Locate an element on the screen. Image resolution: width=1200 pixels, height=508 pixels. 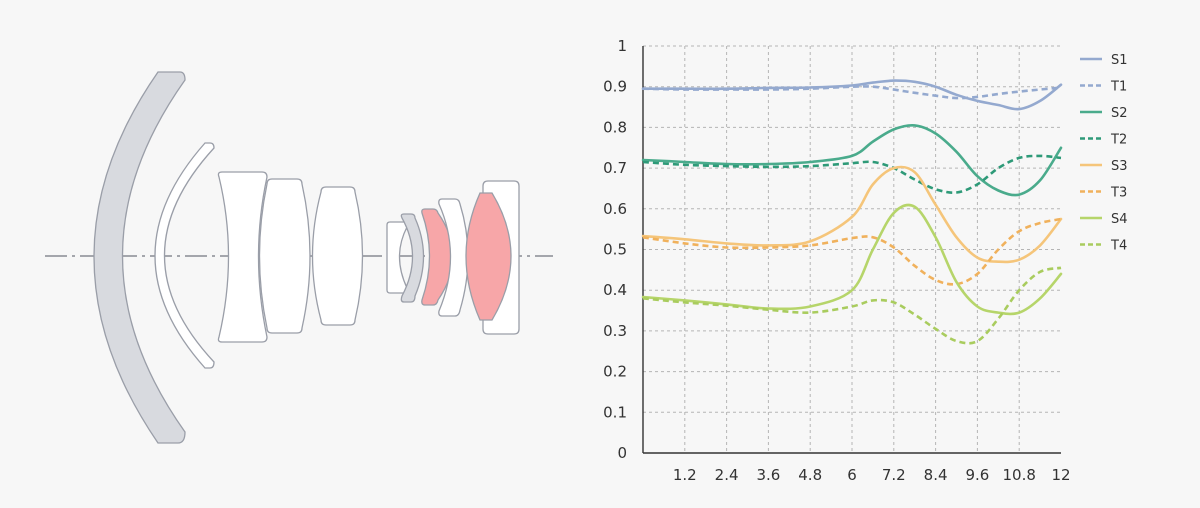
y-tick-label: 0.4 is located at coordinates (615, 290).